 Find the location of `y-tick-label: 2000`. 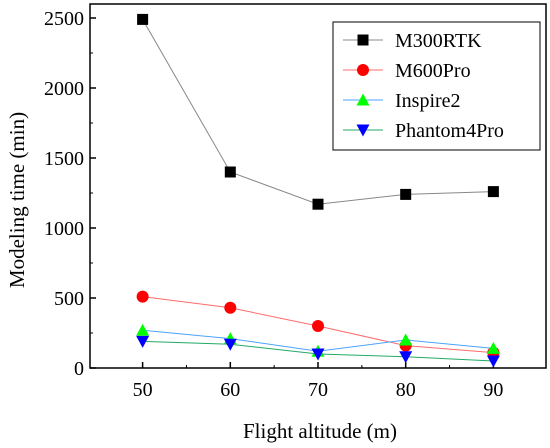

y-tick-label: 2000 is located at coordinates (64, 89).